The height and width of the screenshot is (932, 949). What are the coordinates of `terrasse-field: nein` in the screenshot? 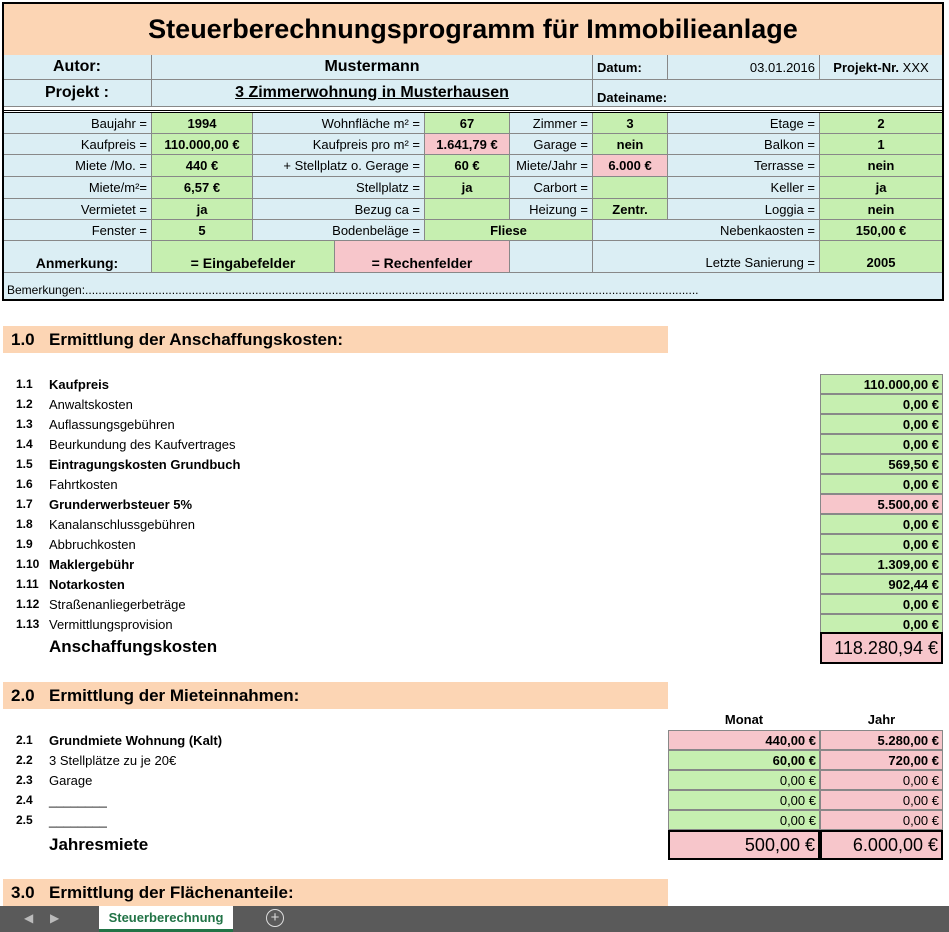 It's located at (881, 166).